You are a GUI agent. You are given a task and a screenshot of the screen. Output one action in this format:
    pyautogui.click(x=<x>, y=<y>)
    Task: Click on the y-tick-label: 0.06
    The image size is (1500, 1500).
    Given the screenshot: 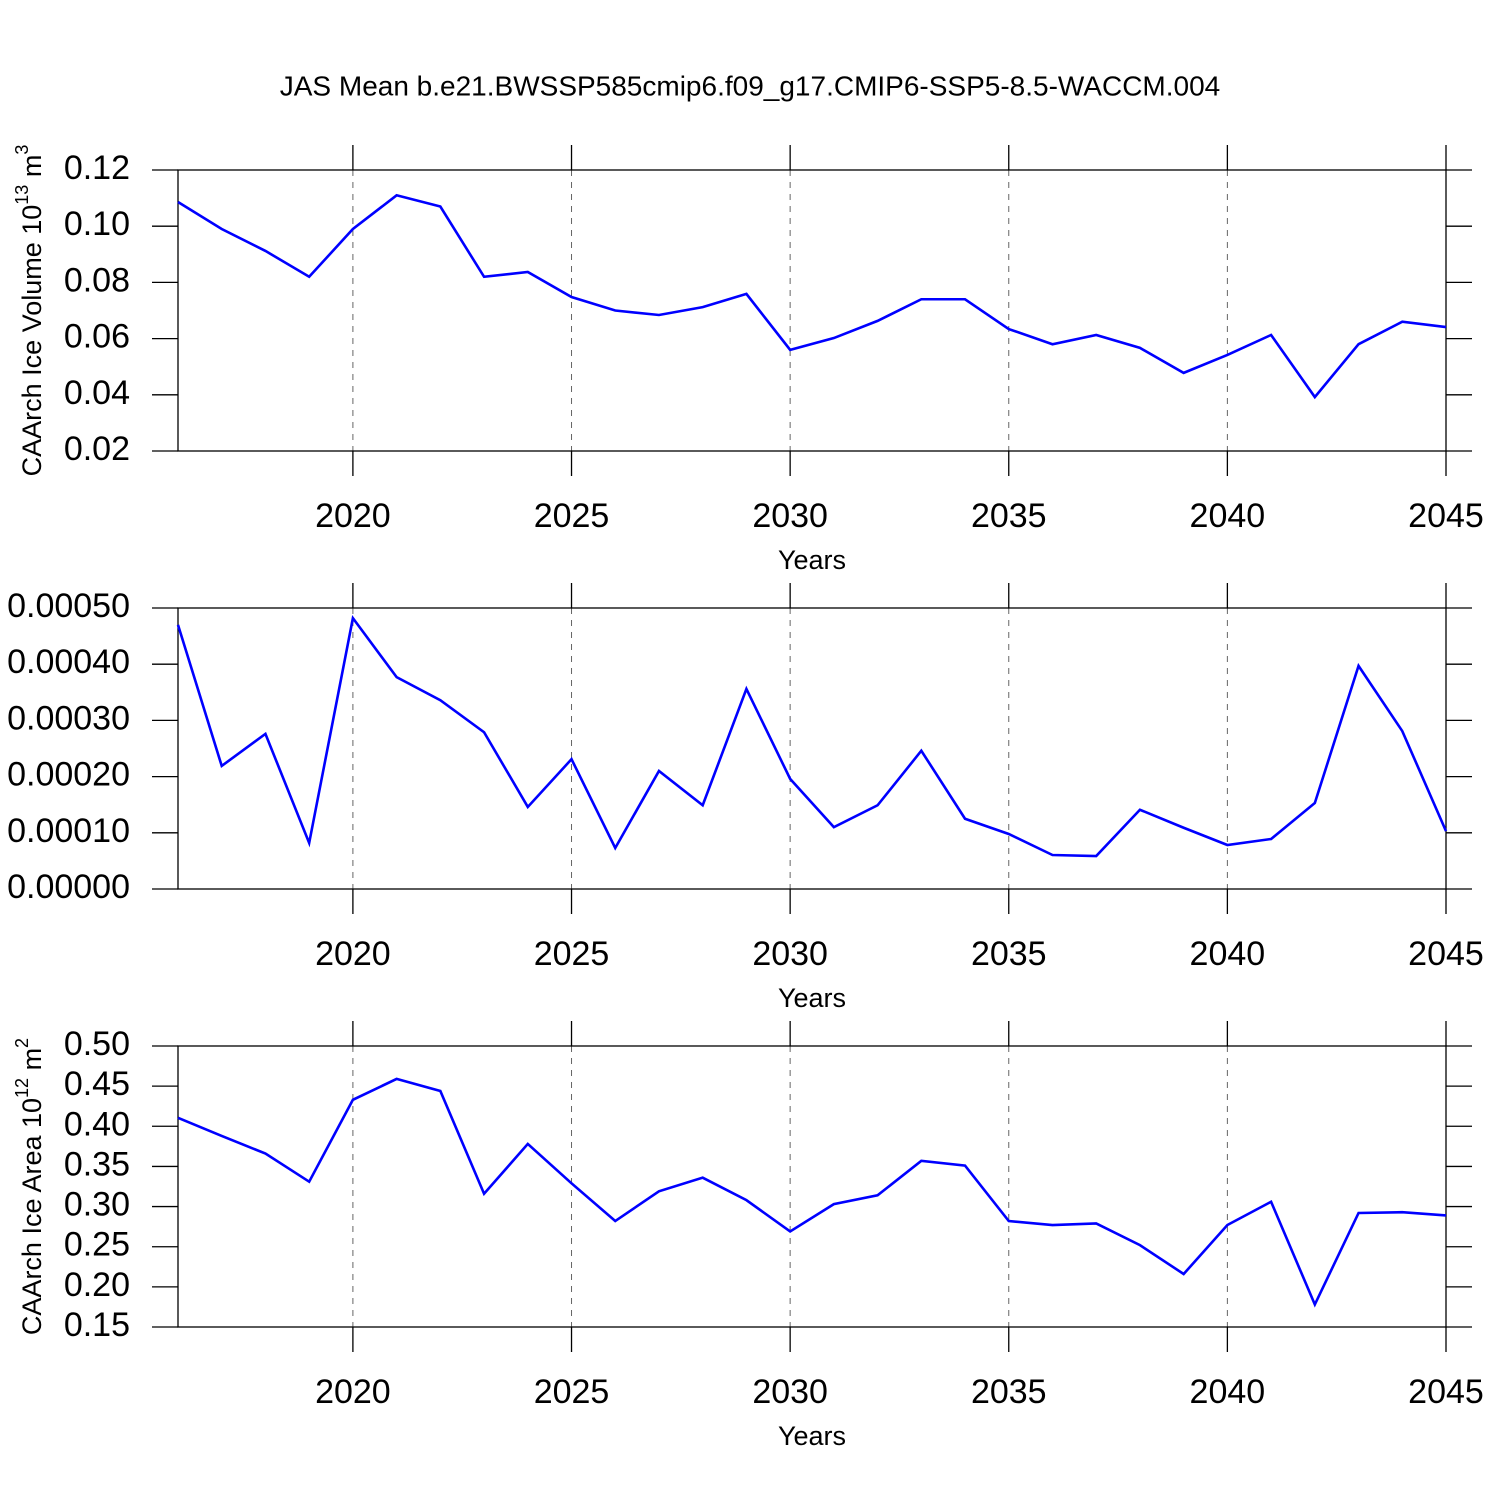 What is the action you would take?
    pyautogui.click(x=97, y=337)
    